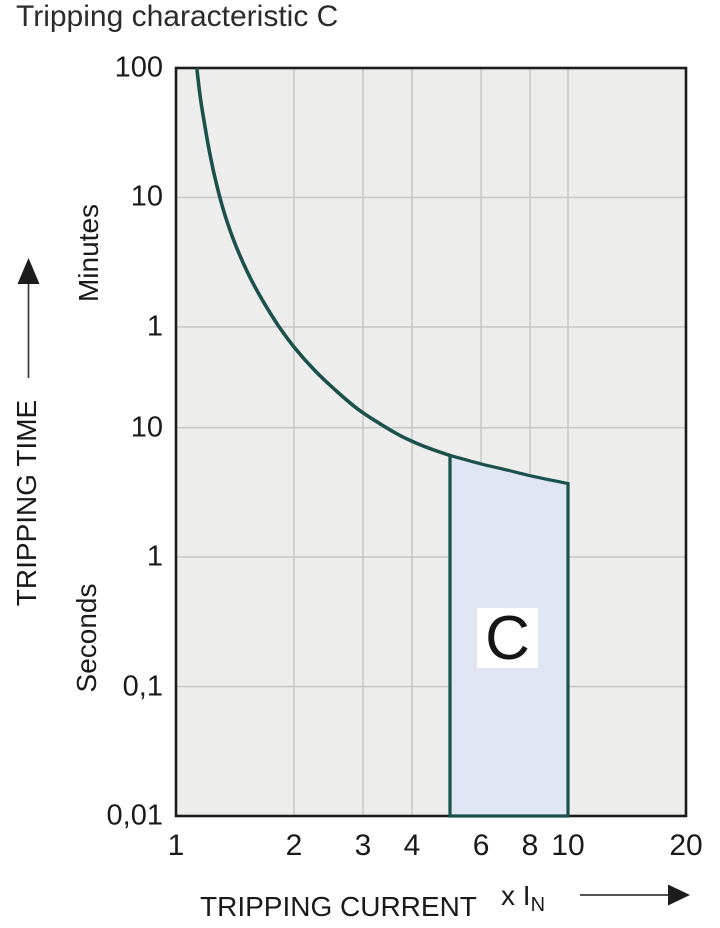 The image size is (720, 928). I want to click on region-c-label-box: C, so click(507, 638).